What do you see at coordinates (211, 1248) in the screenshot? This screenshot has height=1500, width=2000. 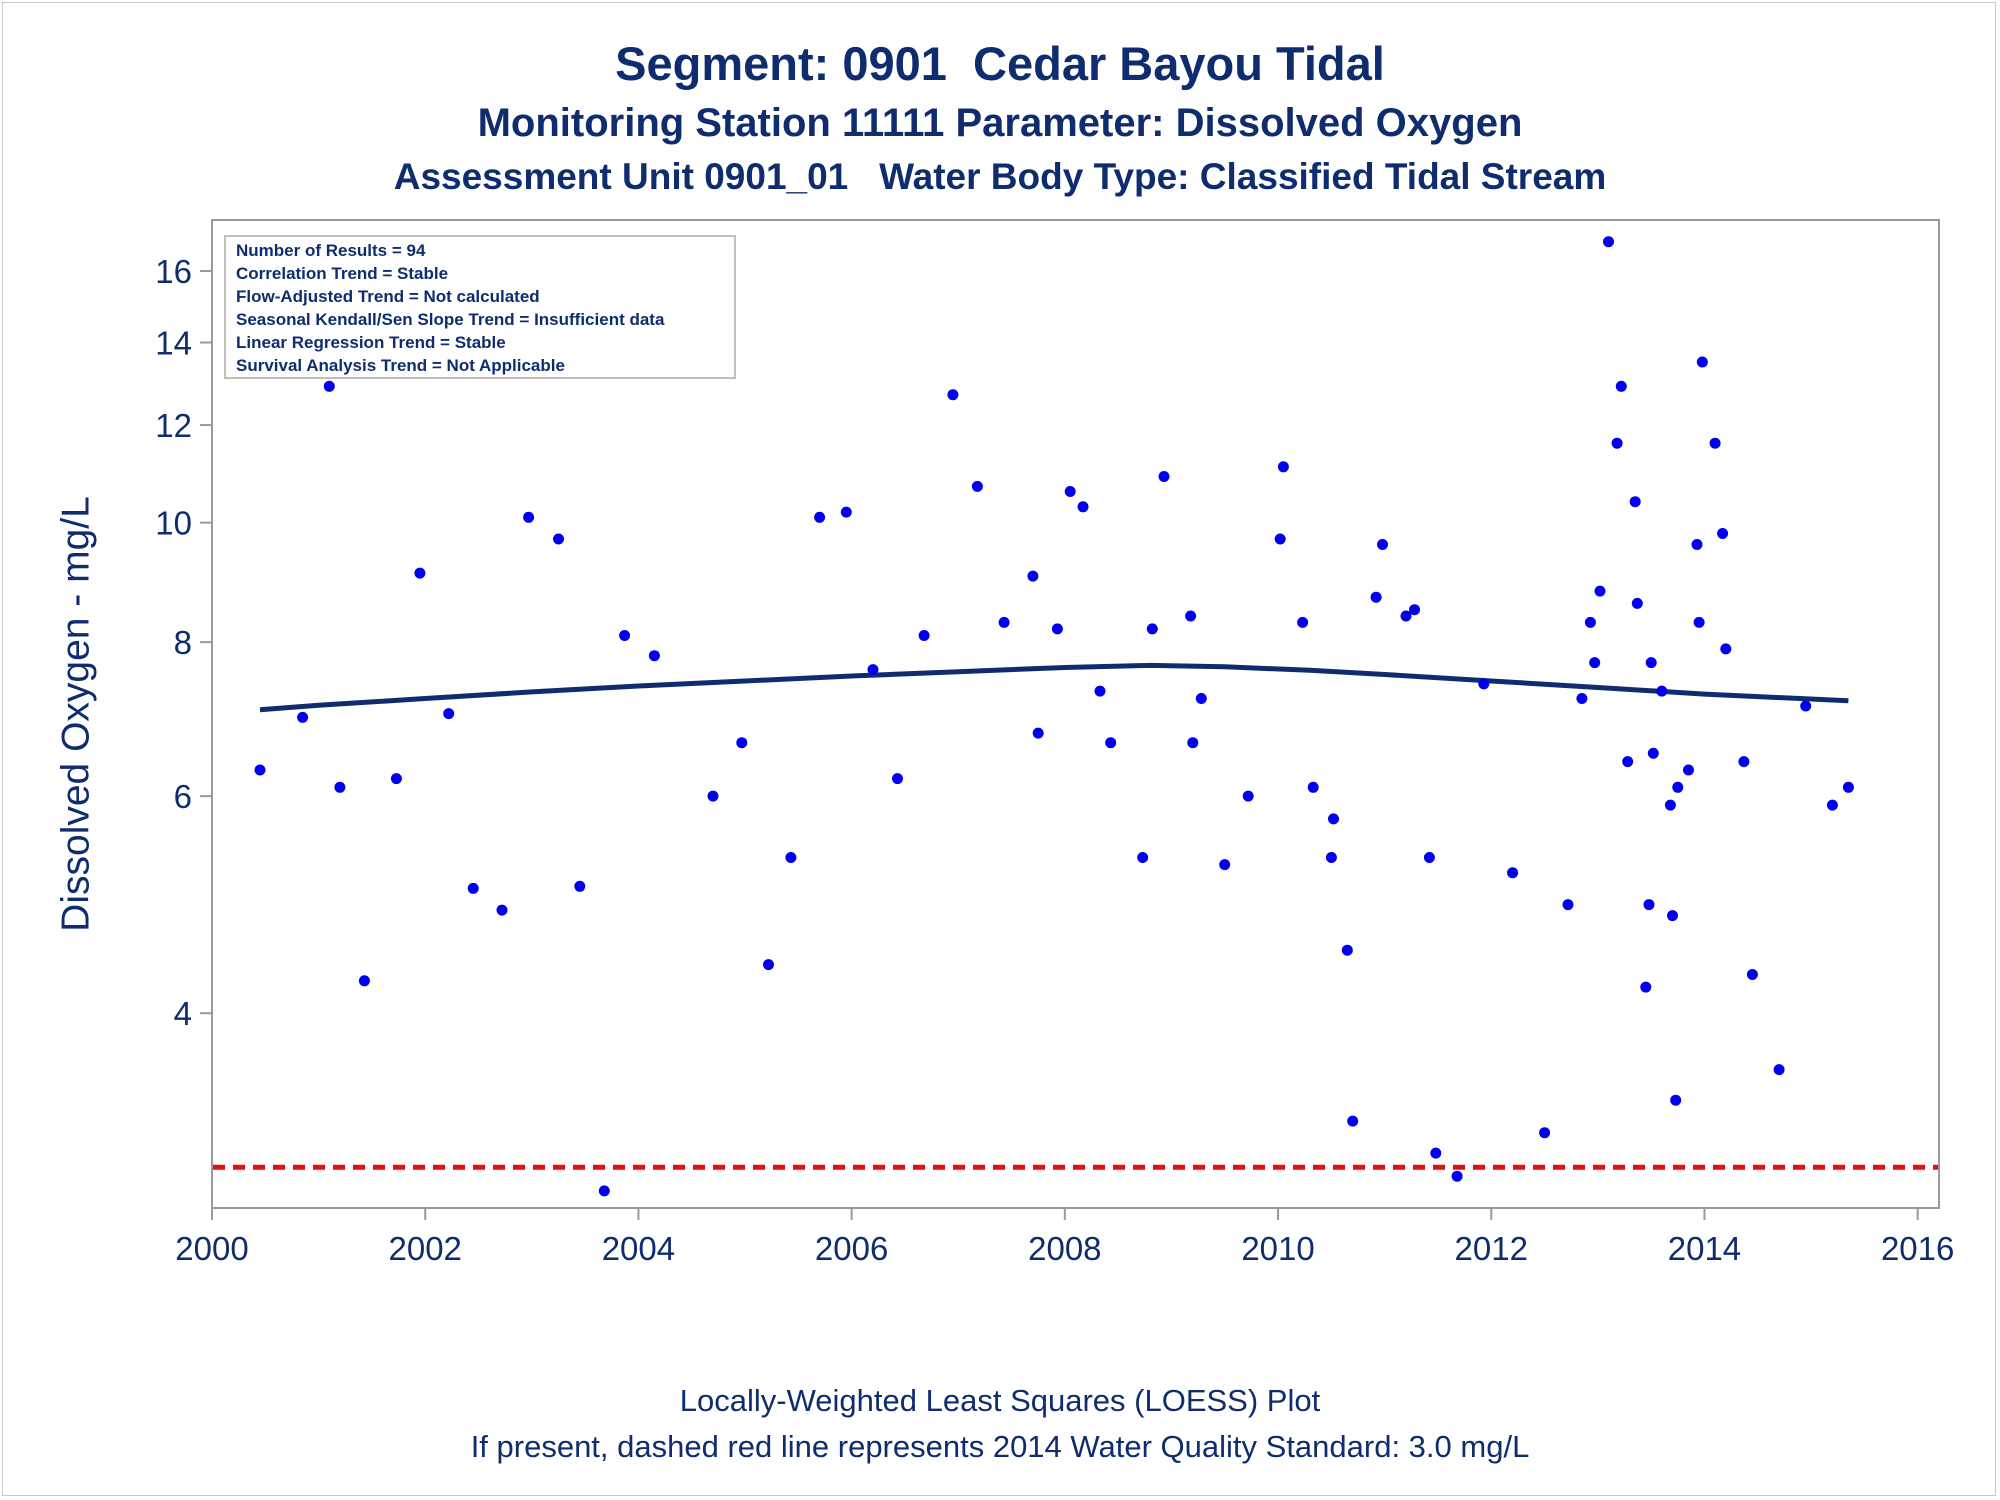 I see `x-tick-label: 2000` at bounding box center [211, 1248].